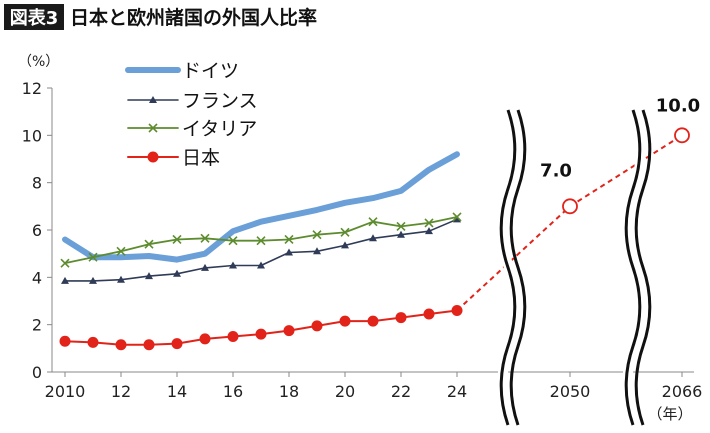  Describe the element at coordinates (121, 391) in the screenshot. I see `x-tick-label: 12` at that location.